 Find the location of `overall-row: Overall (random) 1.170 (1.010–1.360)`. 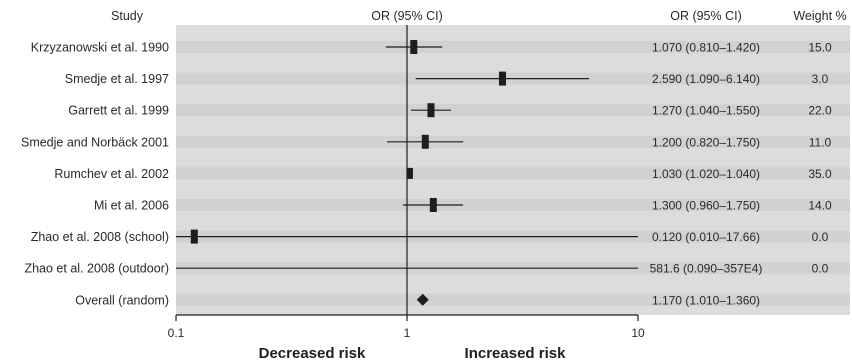

overall-row: Overall (random) 1.170 (1.010–1.360) is located at coordinates (417, 300).